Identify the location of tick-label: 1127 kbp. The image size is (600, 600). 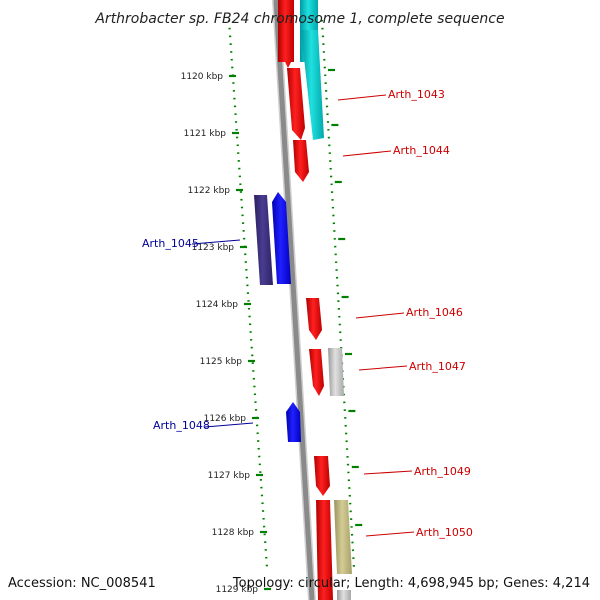
(229, 476).